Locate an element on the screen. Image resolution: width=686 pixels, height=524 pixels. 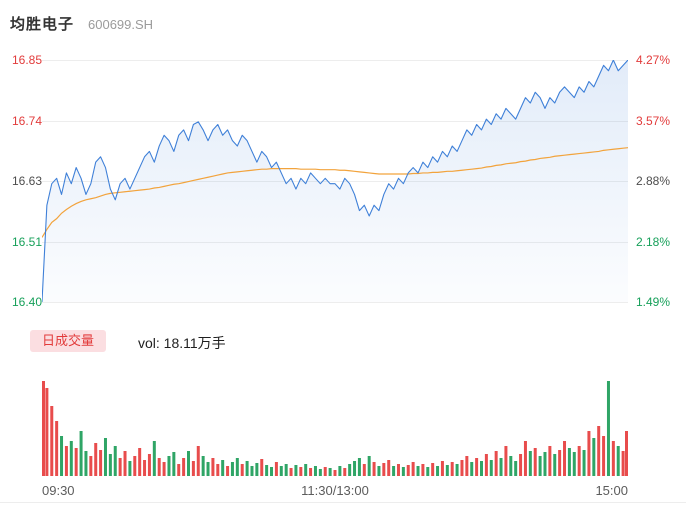
y-axis-percent-label: 1.49% is located at coordinates (652, 302).